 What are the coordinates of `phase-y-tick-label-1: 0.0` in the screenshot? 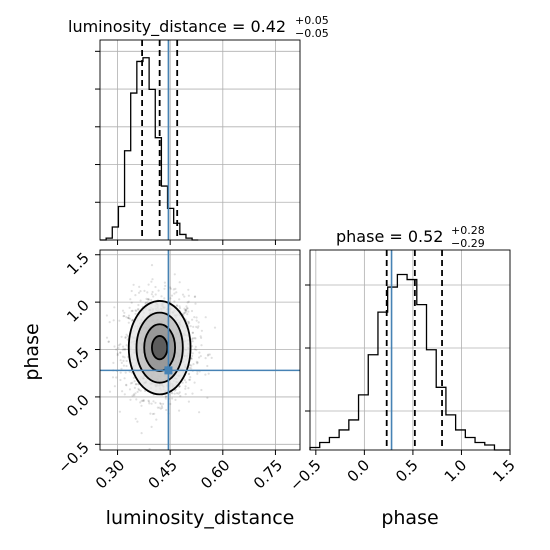 It's located at (78, 406).